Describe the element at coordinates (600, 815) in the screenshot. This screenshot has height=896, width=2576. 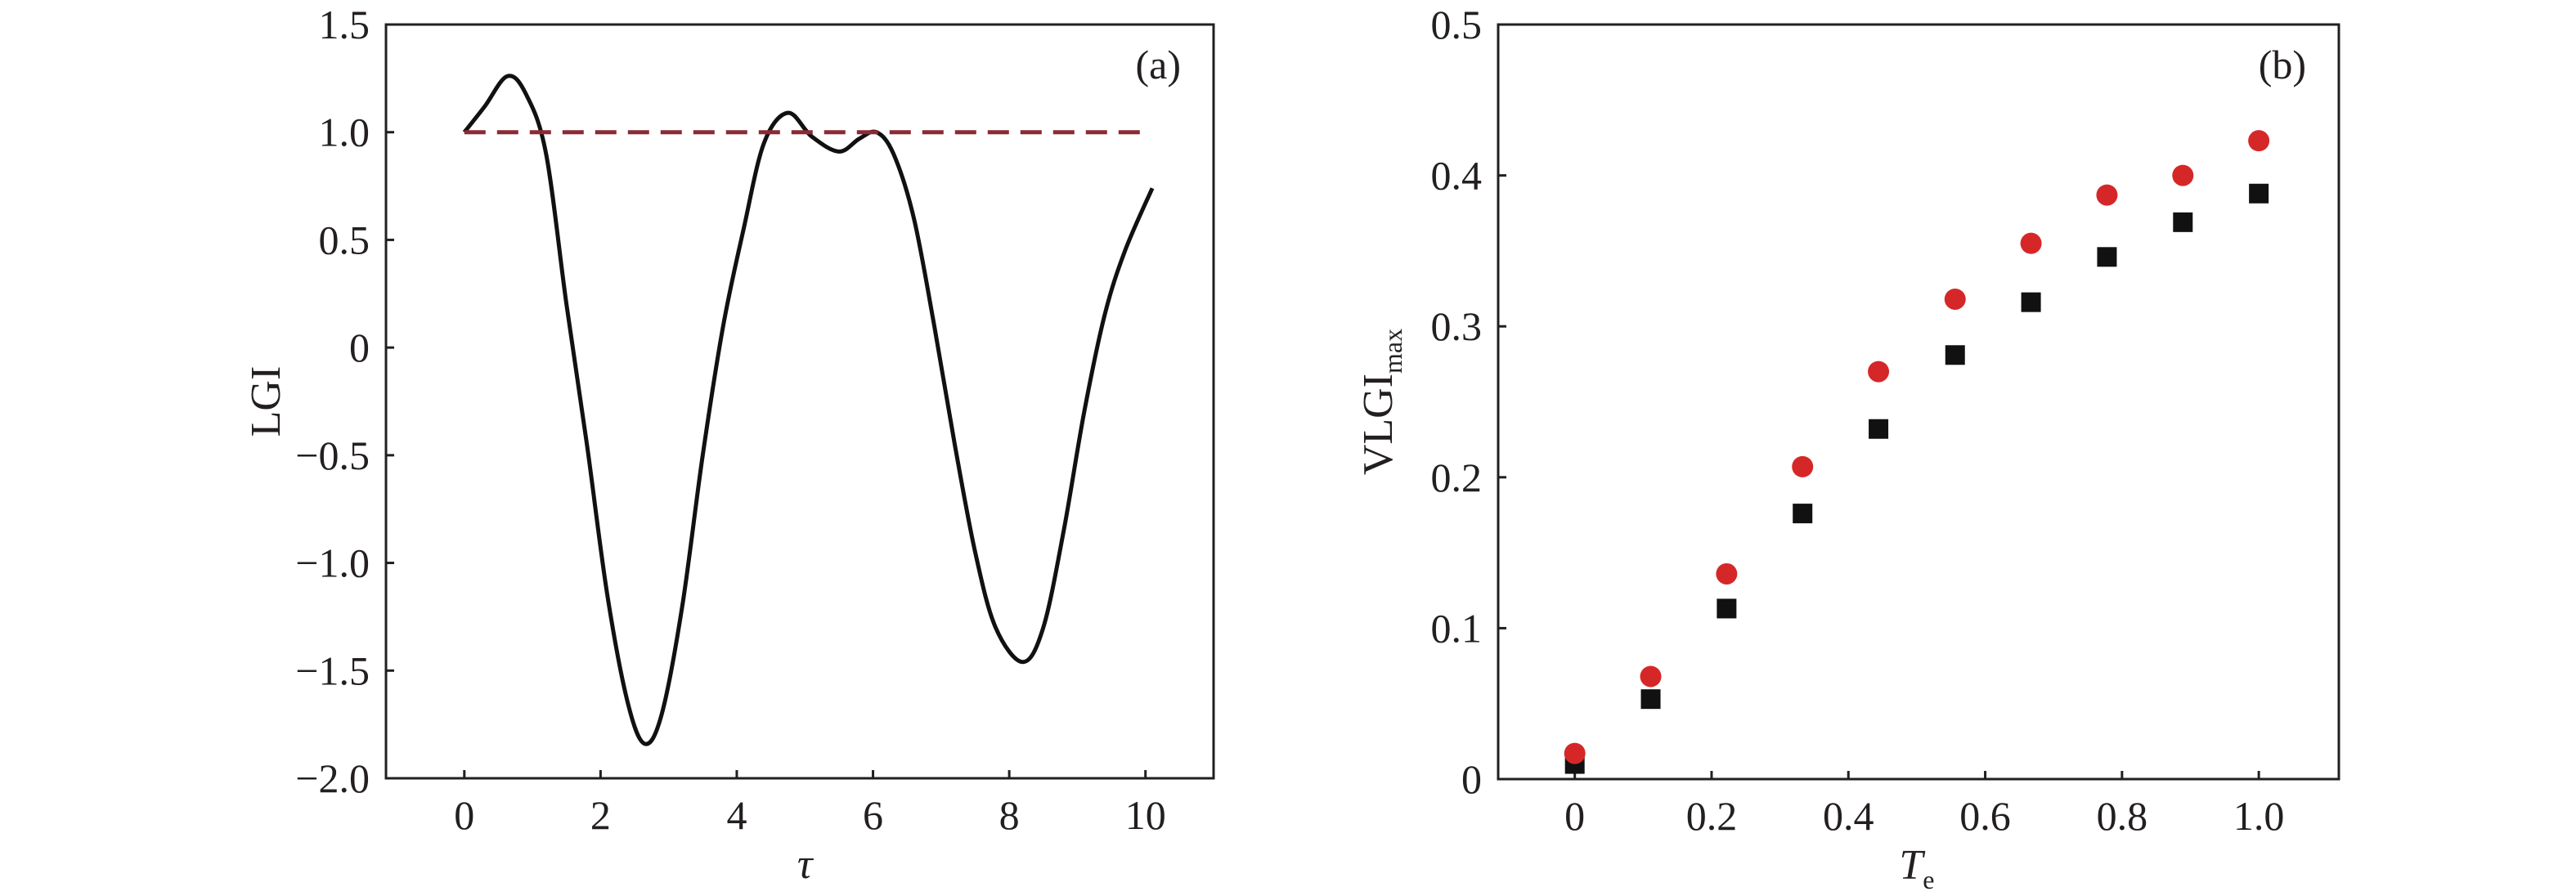
I see `x-tick-label: 2` at that location.